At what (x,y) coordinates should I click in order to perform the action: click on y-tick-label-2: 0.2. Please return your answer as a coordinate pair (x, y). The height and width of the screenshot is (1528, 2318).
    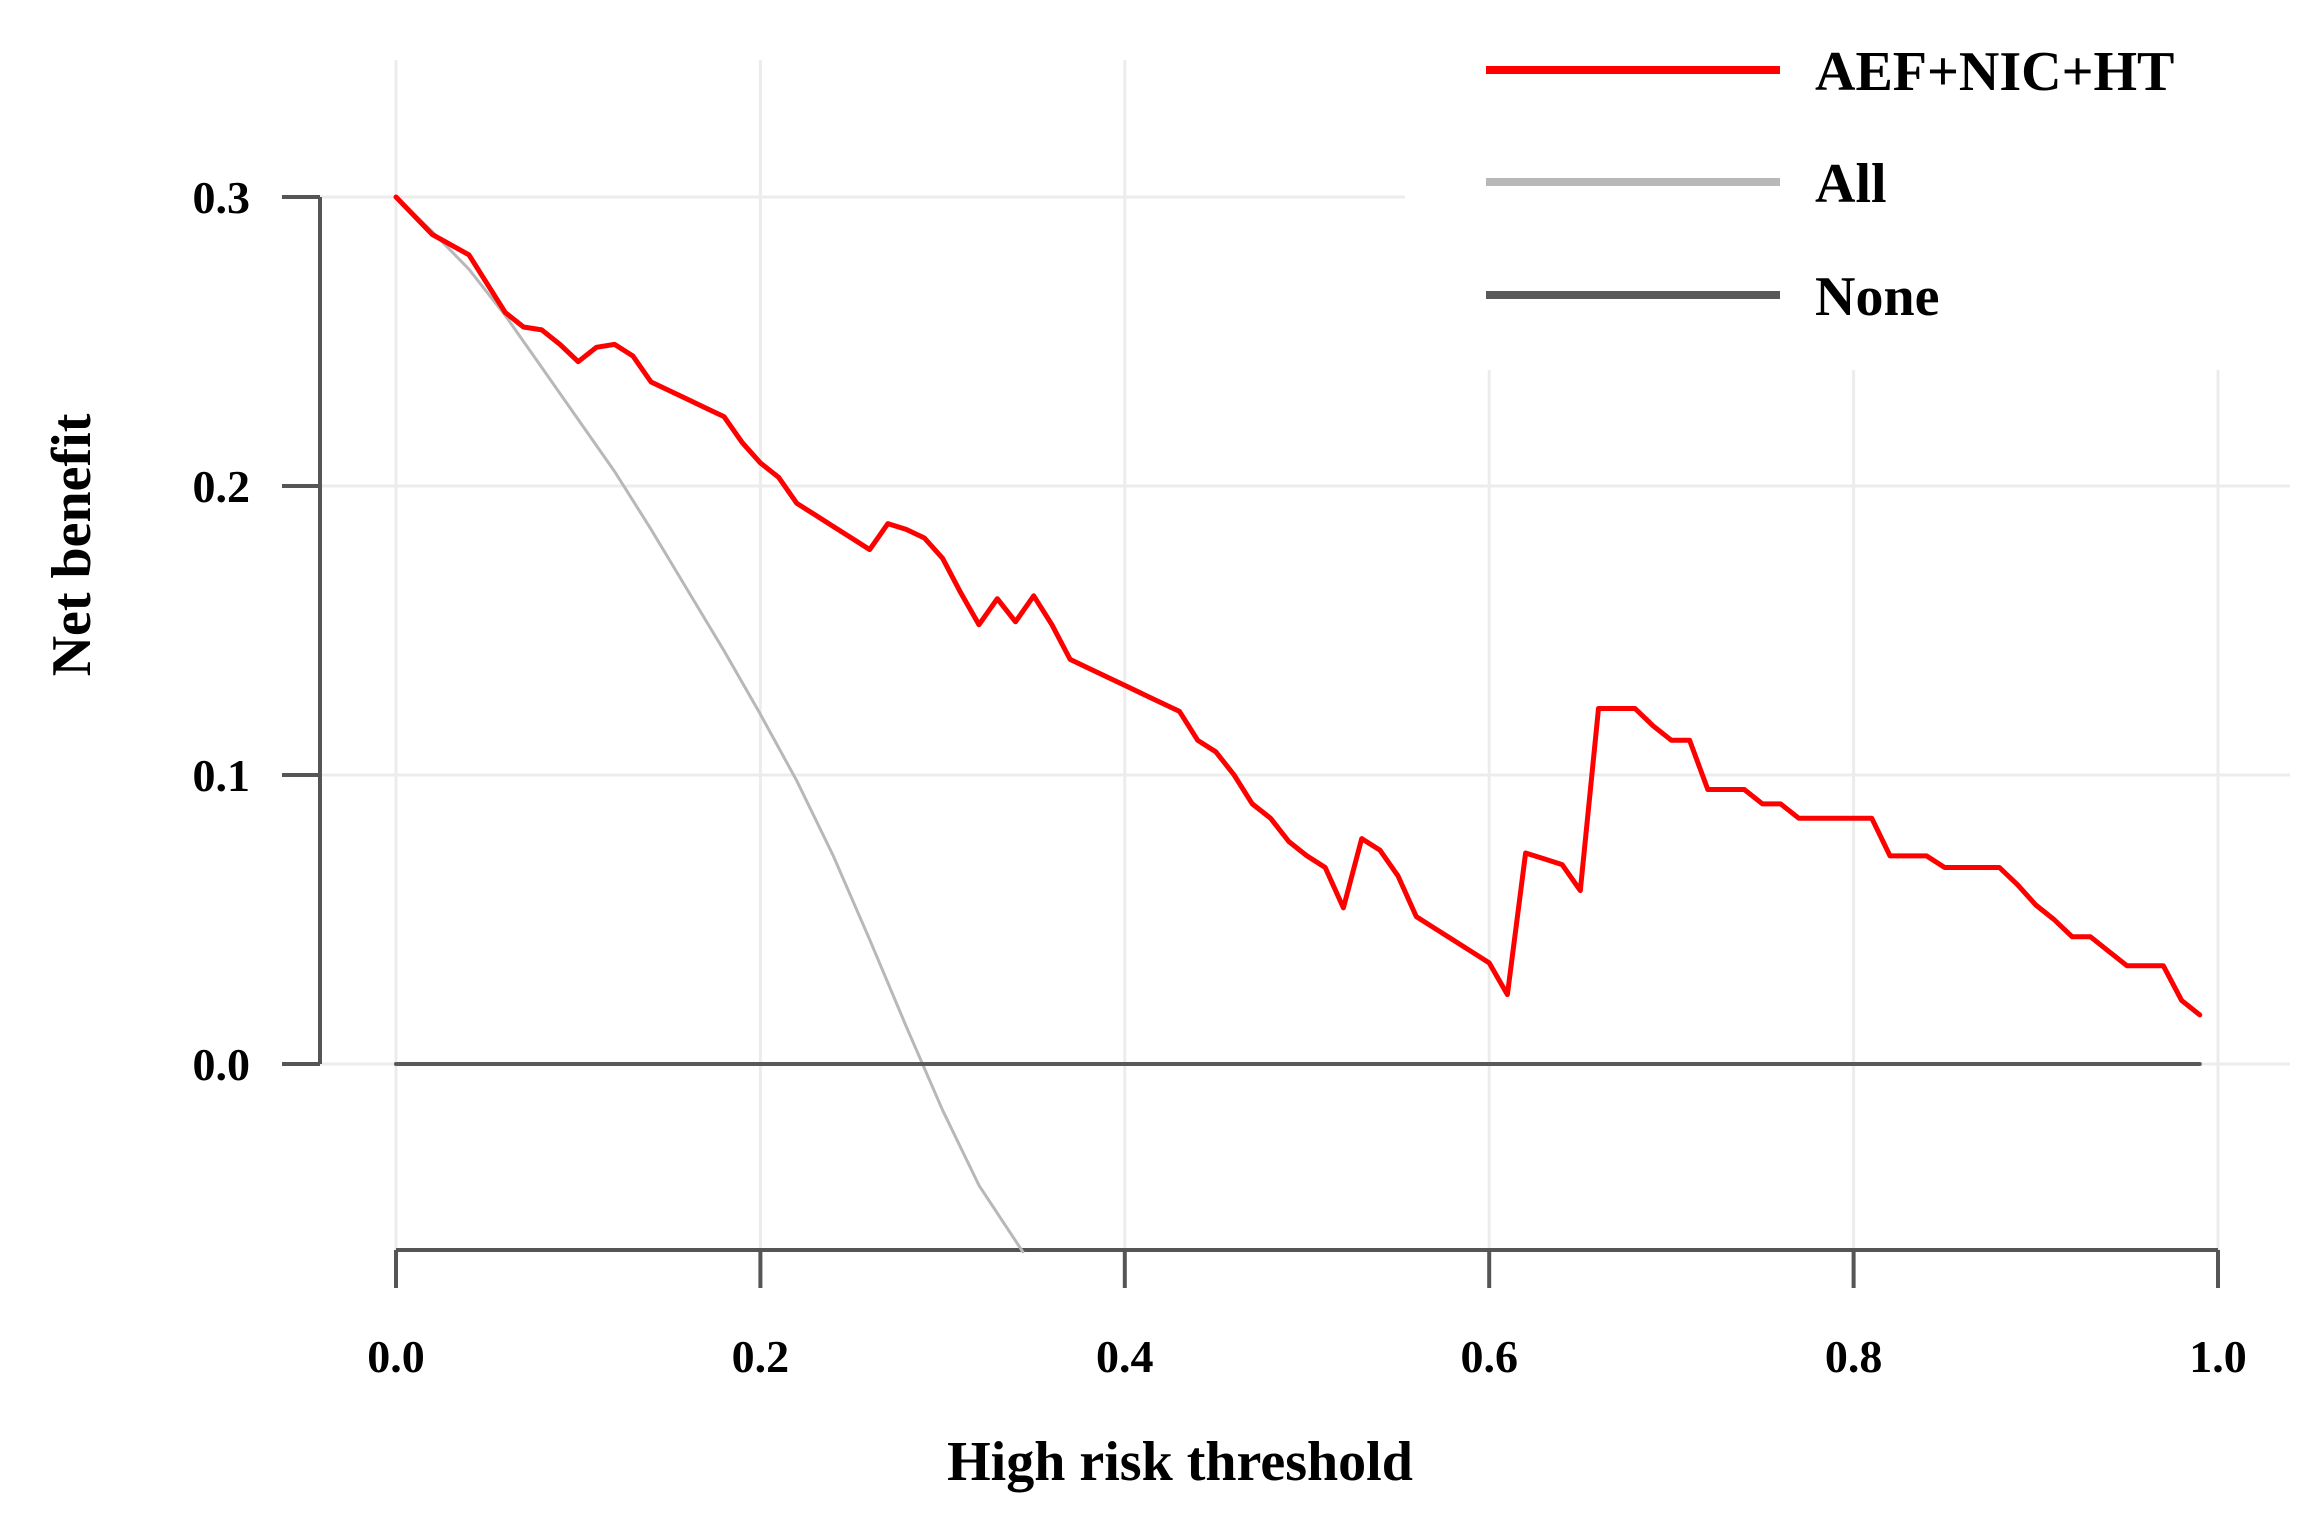
    Looking at the image, I should click on (222, 486).